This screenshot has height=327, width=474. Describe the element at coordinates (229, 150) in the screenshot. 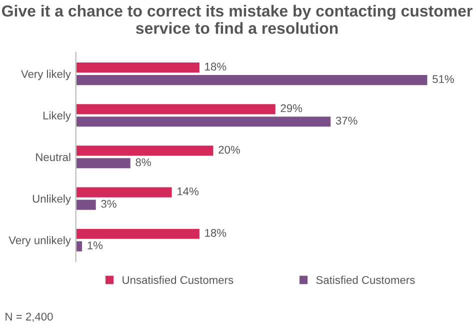

I see `data-label: 20%` at that location.